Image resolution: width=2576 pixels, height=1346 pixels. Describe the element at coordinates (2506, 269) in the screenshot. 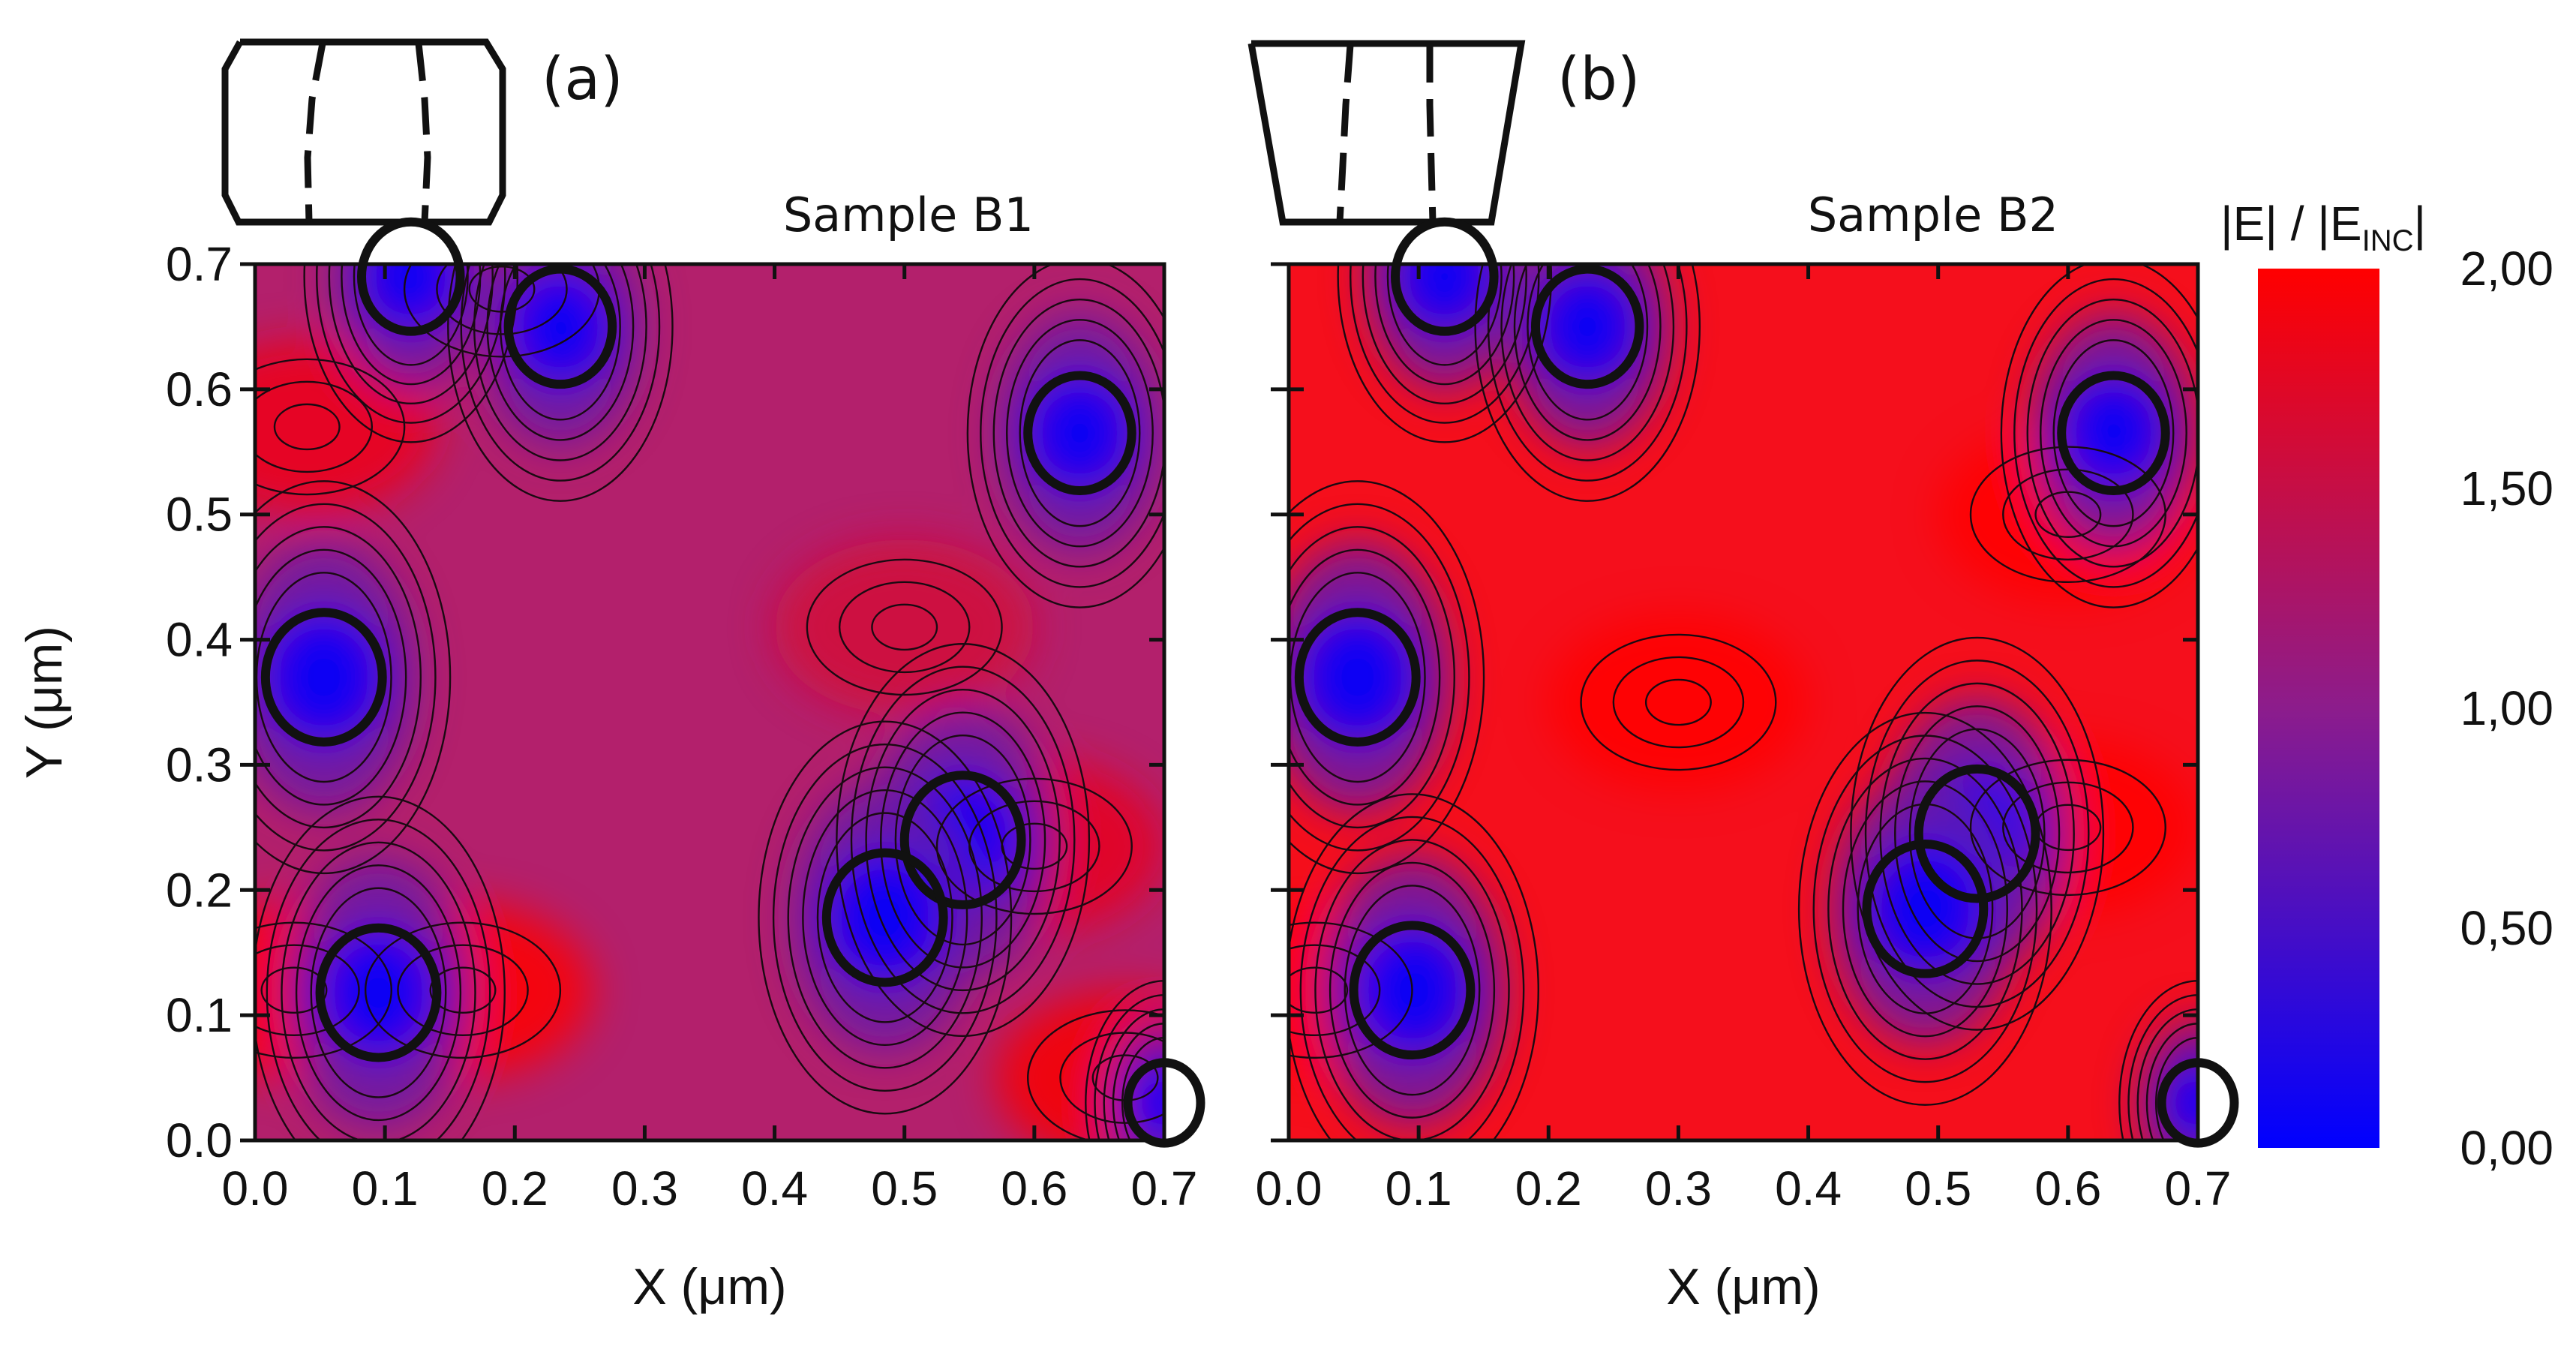

I see `colorbar-tick-label: 2,00` at that location.